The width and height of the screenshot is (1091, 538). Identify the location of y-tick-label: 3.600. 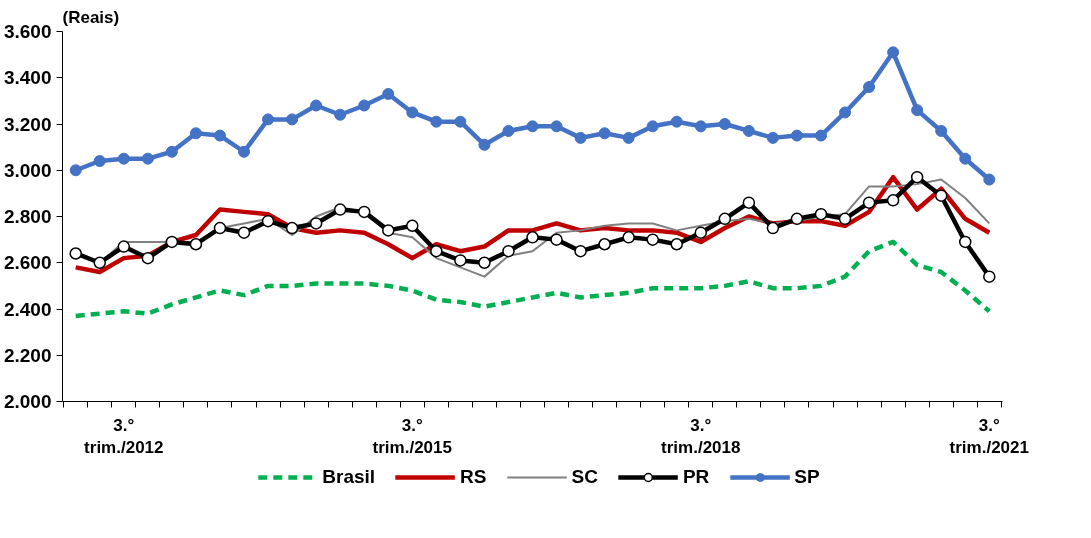
(27, 31).